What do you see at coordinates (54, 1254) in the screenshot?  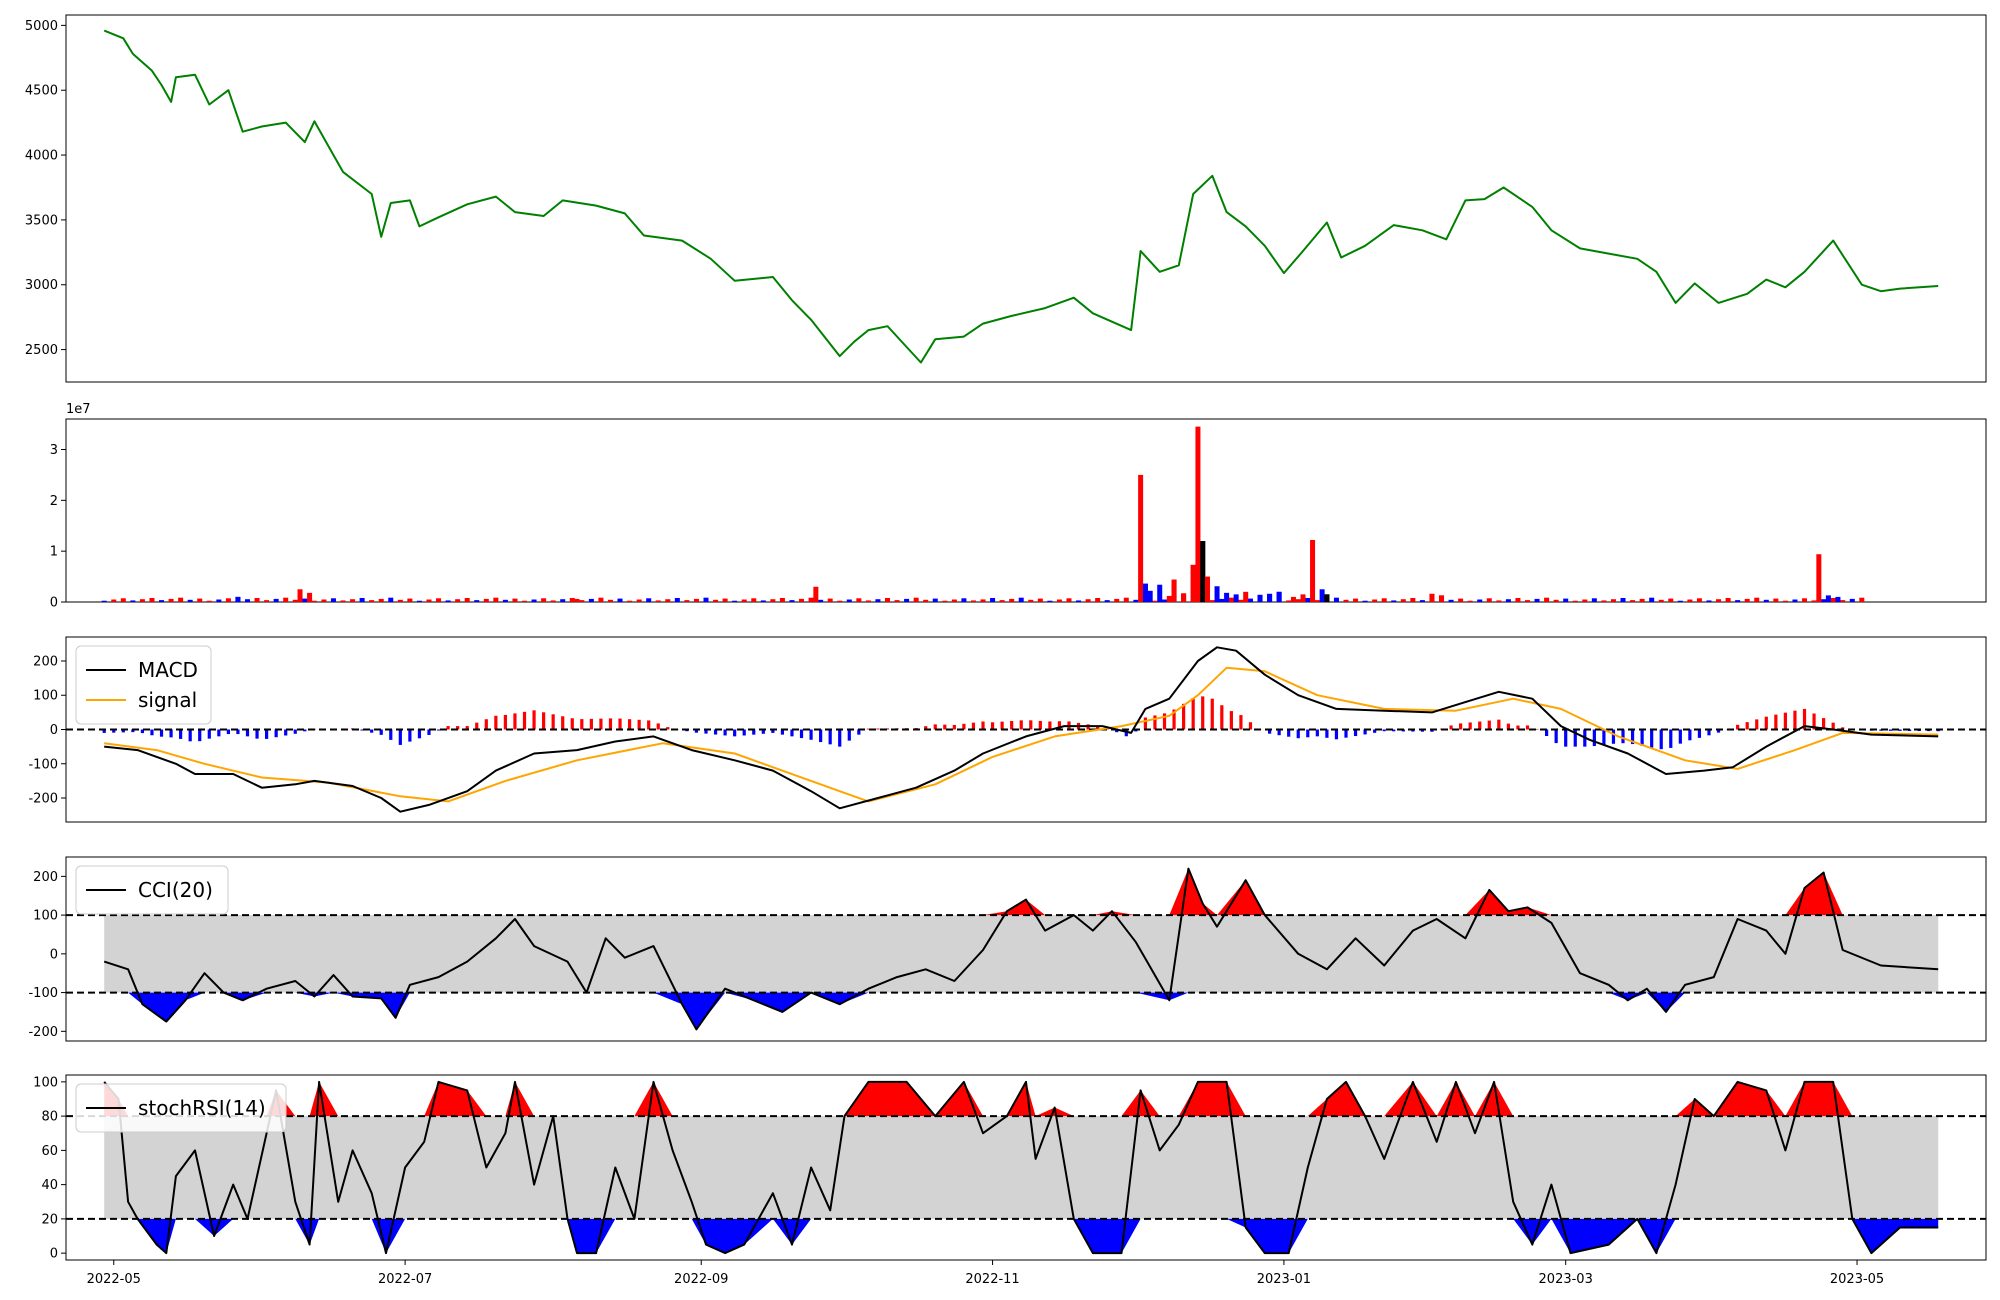 I see `y-tick-label: 0` at bounding box center [54, 1254].